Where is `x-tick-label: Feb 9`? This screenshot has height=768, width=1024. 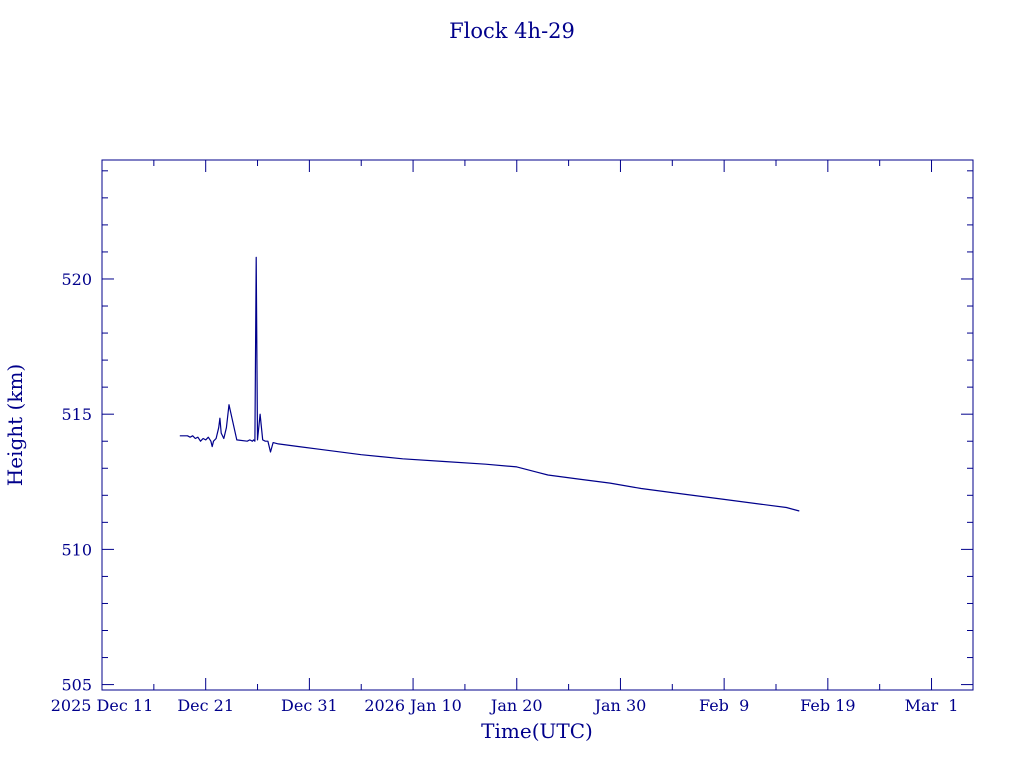
x-tick-label: Feb 9 is located at coordinates (724, 705).